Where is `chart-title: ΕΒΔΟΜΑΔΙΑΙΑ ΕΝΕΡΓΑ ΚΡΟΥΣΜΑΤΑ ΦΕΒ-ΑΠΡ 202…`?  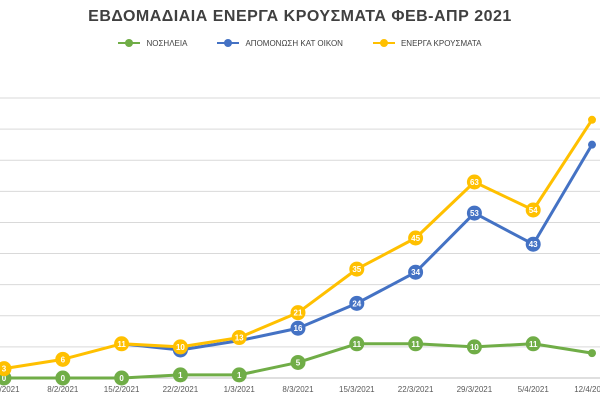 chart-title: ΕΒΔΟΜΑΔΙΑΙΑ ΕΝΕΡΓΑ ΚΡΟΥΣΜΑΤΑ ΦΕΒ-ΑΠΡ 202… is located at coordinates (300, 16).